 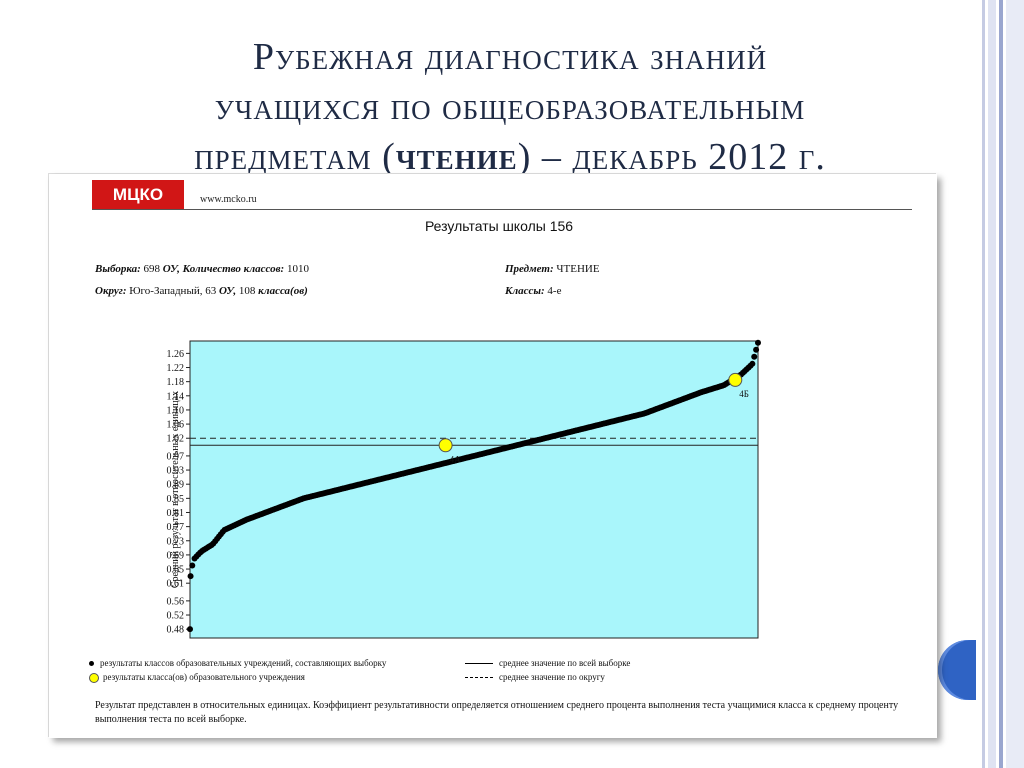 What do you see at coordinates (176, 584) in the screenshot?
I see `y-tick-label: 0.61` at bounding box center [176, 584].